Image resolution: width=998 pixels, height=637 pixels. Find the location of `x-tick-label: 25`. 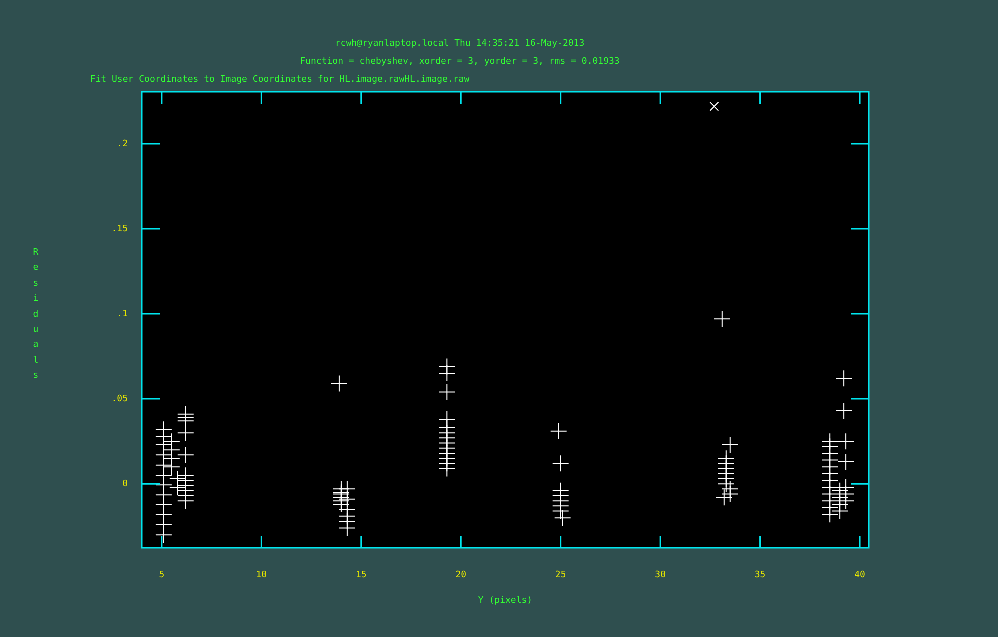

x-tick-label: 25 is located at coordinates (560, 575).